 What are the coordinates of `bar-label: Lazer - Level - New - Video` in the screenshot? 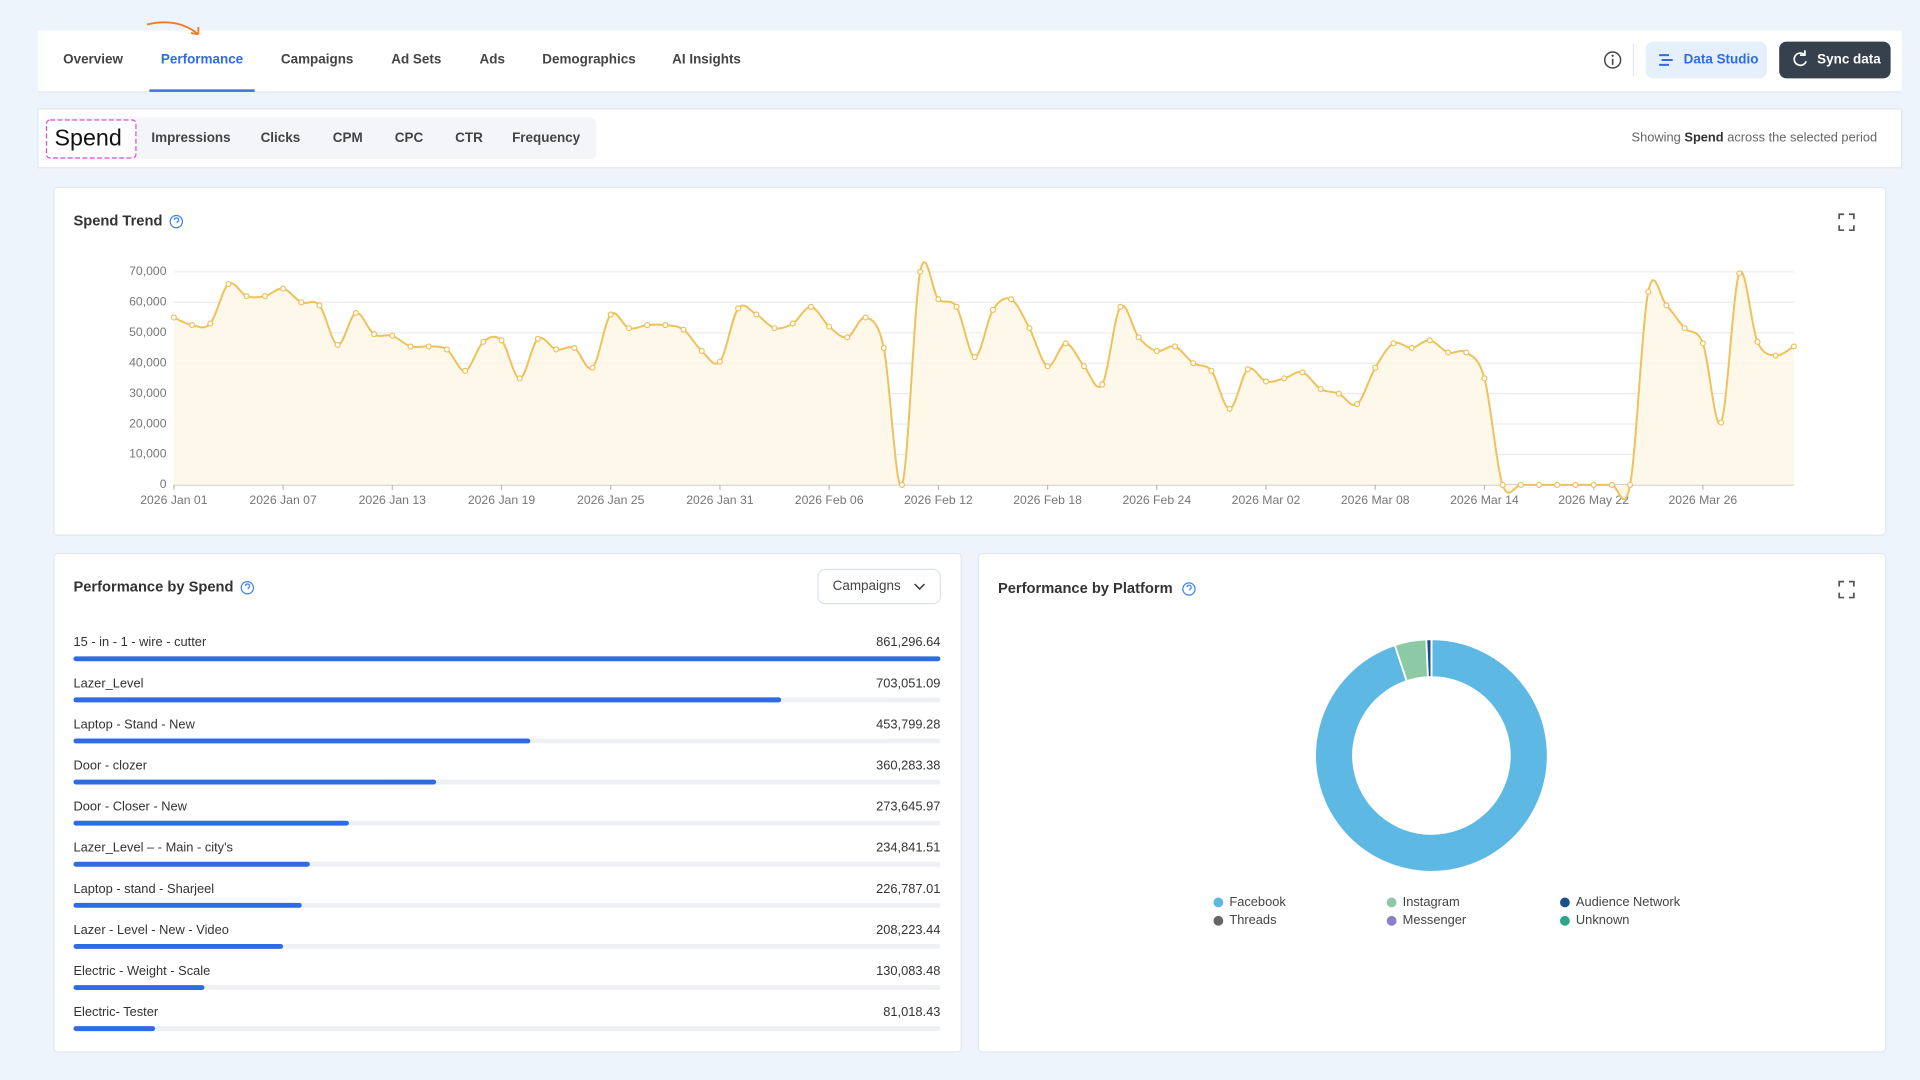 It's located at (150, 929).